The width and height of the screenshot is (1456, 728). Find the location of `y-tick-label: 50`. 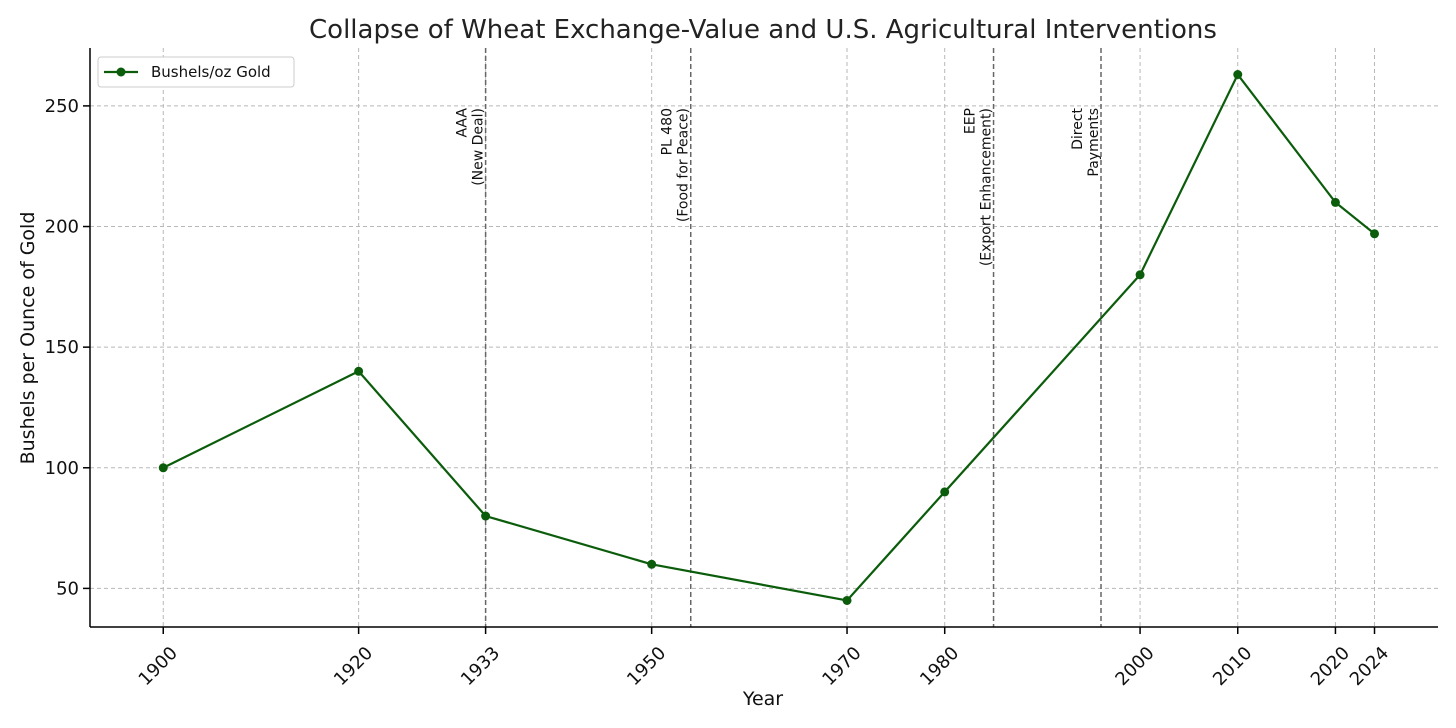

y-tick-label: 50 is located at coordinates (67, 588).